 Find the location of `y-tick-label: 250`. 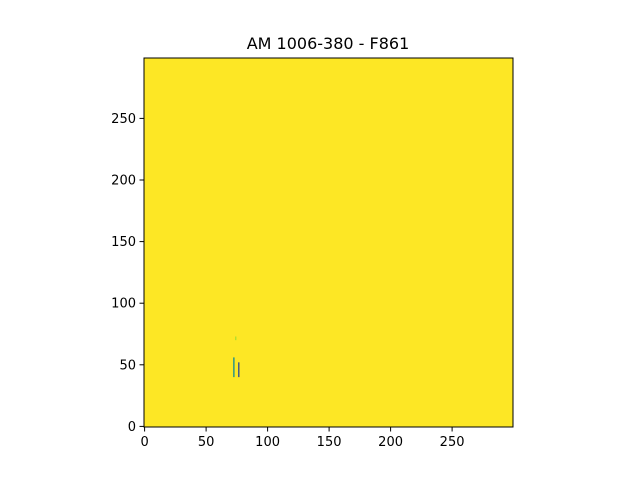

y-tick-label: 250 is located at coordinates (123, 119).